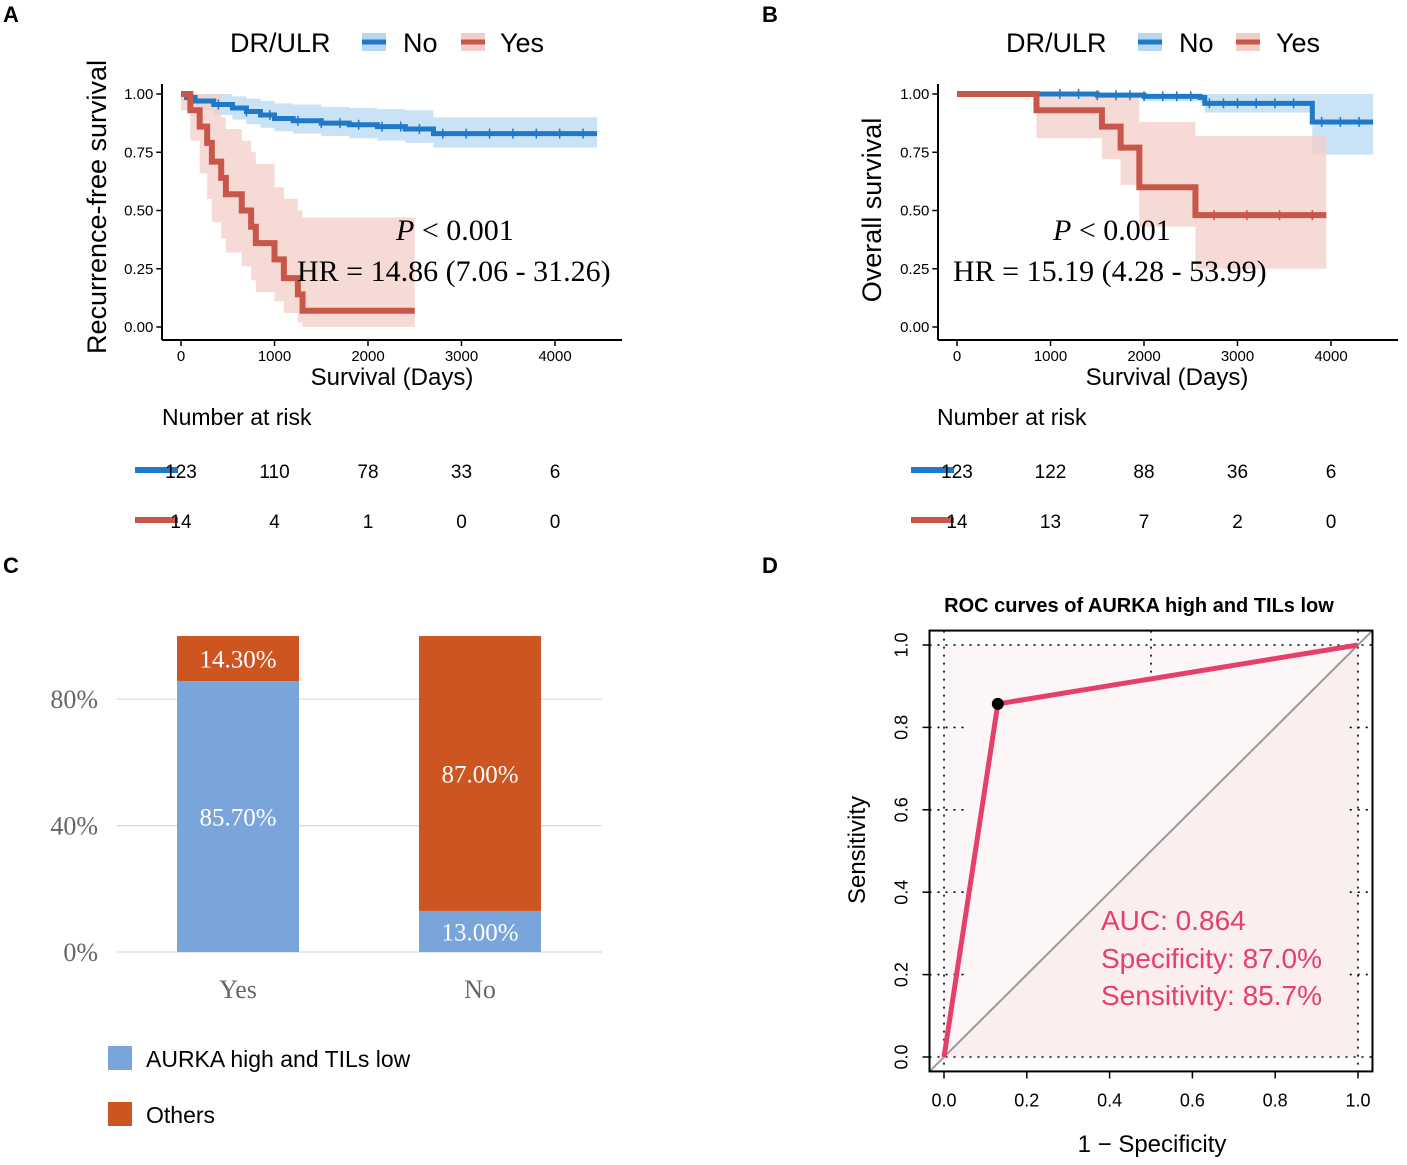  I want to click on y-tick-label: 80%, so click(74, 699).